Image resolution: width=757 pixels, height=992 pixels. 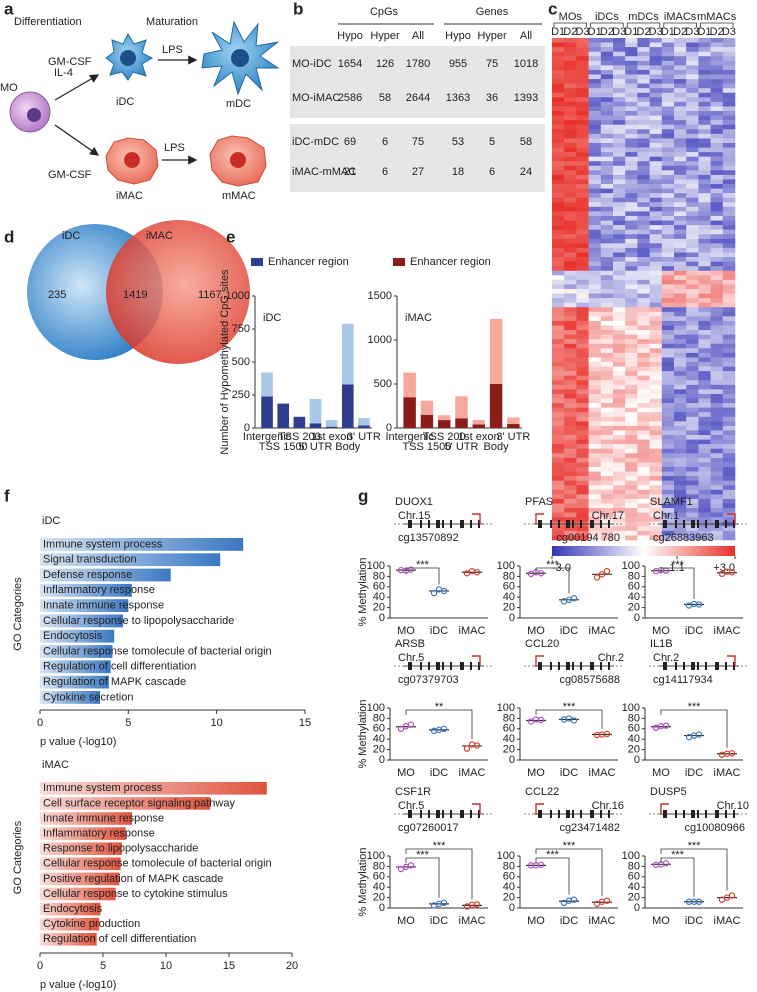 I want to click on data-point, so click(x=411, y=569).